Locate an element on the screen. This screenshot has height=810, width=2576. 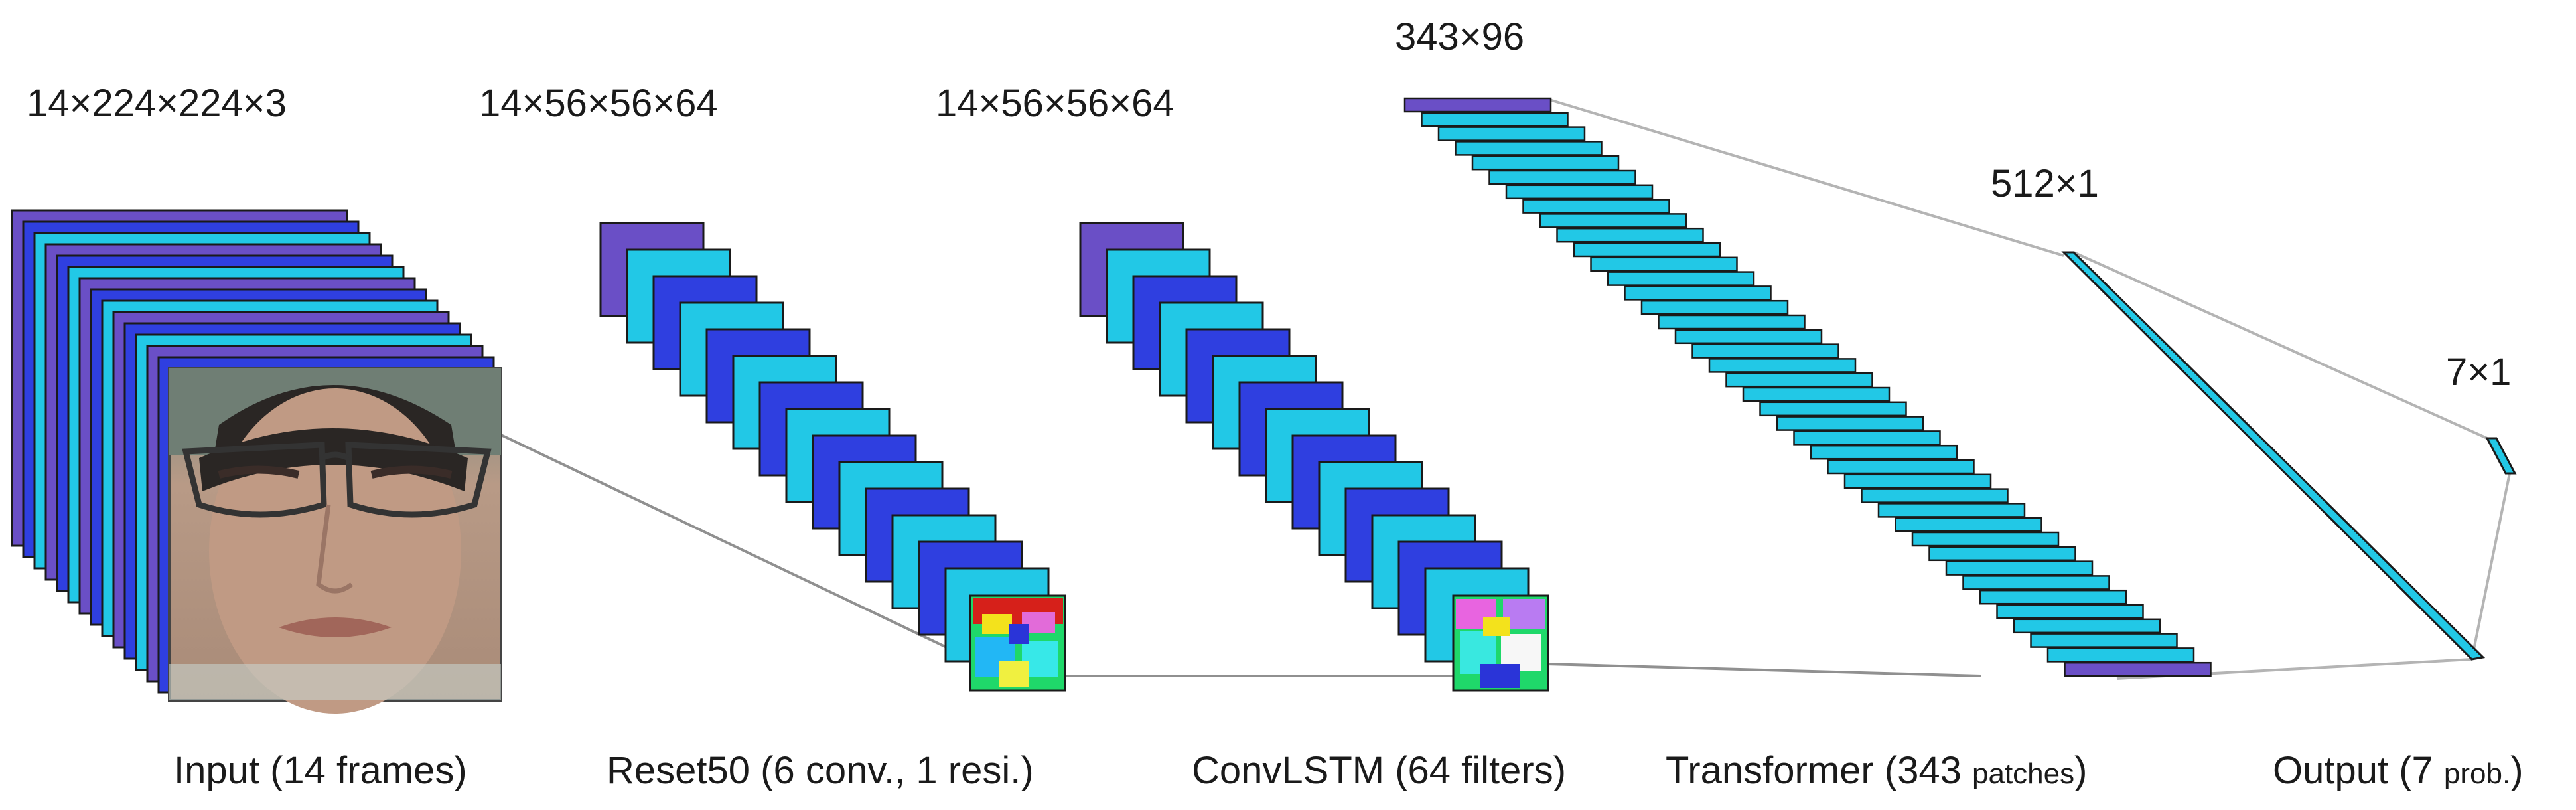
resnet-feature-map-icon is located at coordinates (1018, 643).